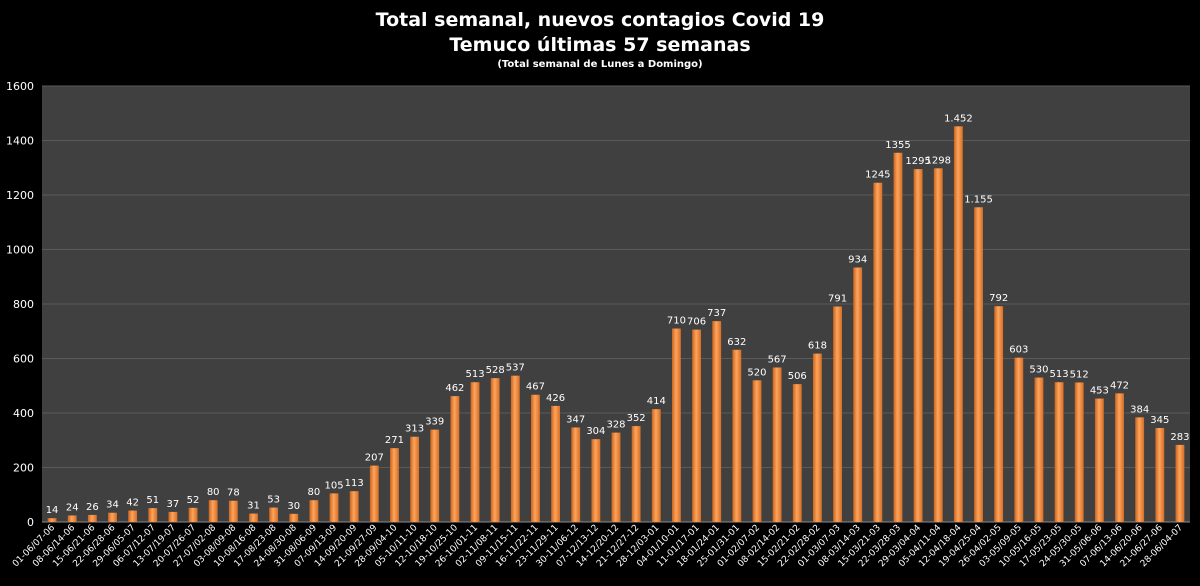 This screenshot has height=586, width=1200. What do you see at coordinates (938, 160) in the screenshot?
I see `data-label: 1298` at bounding box center [938, 160].